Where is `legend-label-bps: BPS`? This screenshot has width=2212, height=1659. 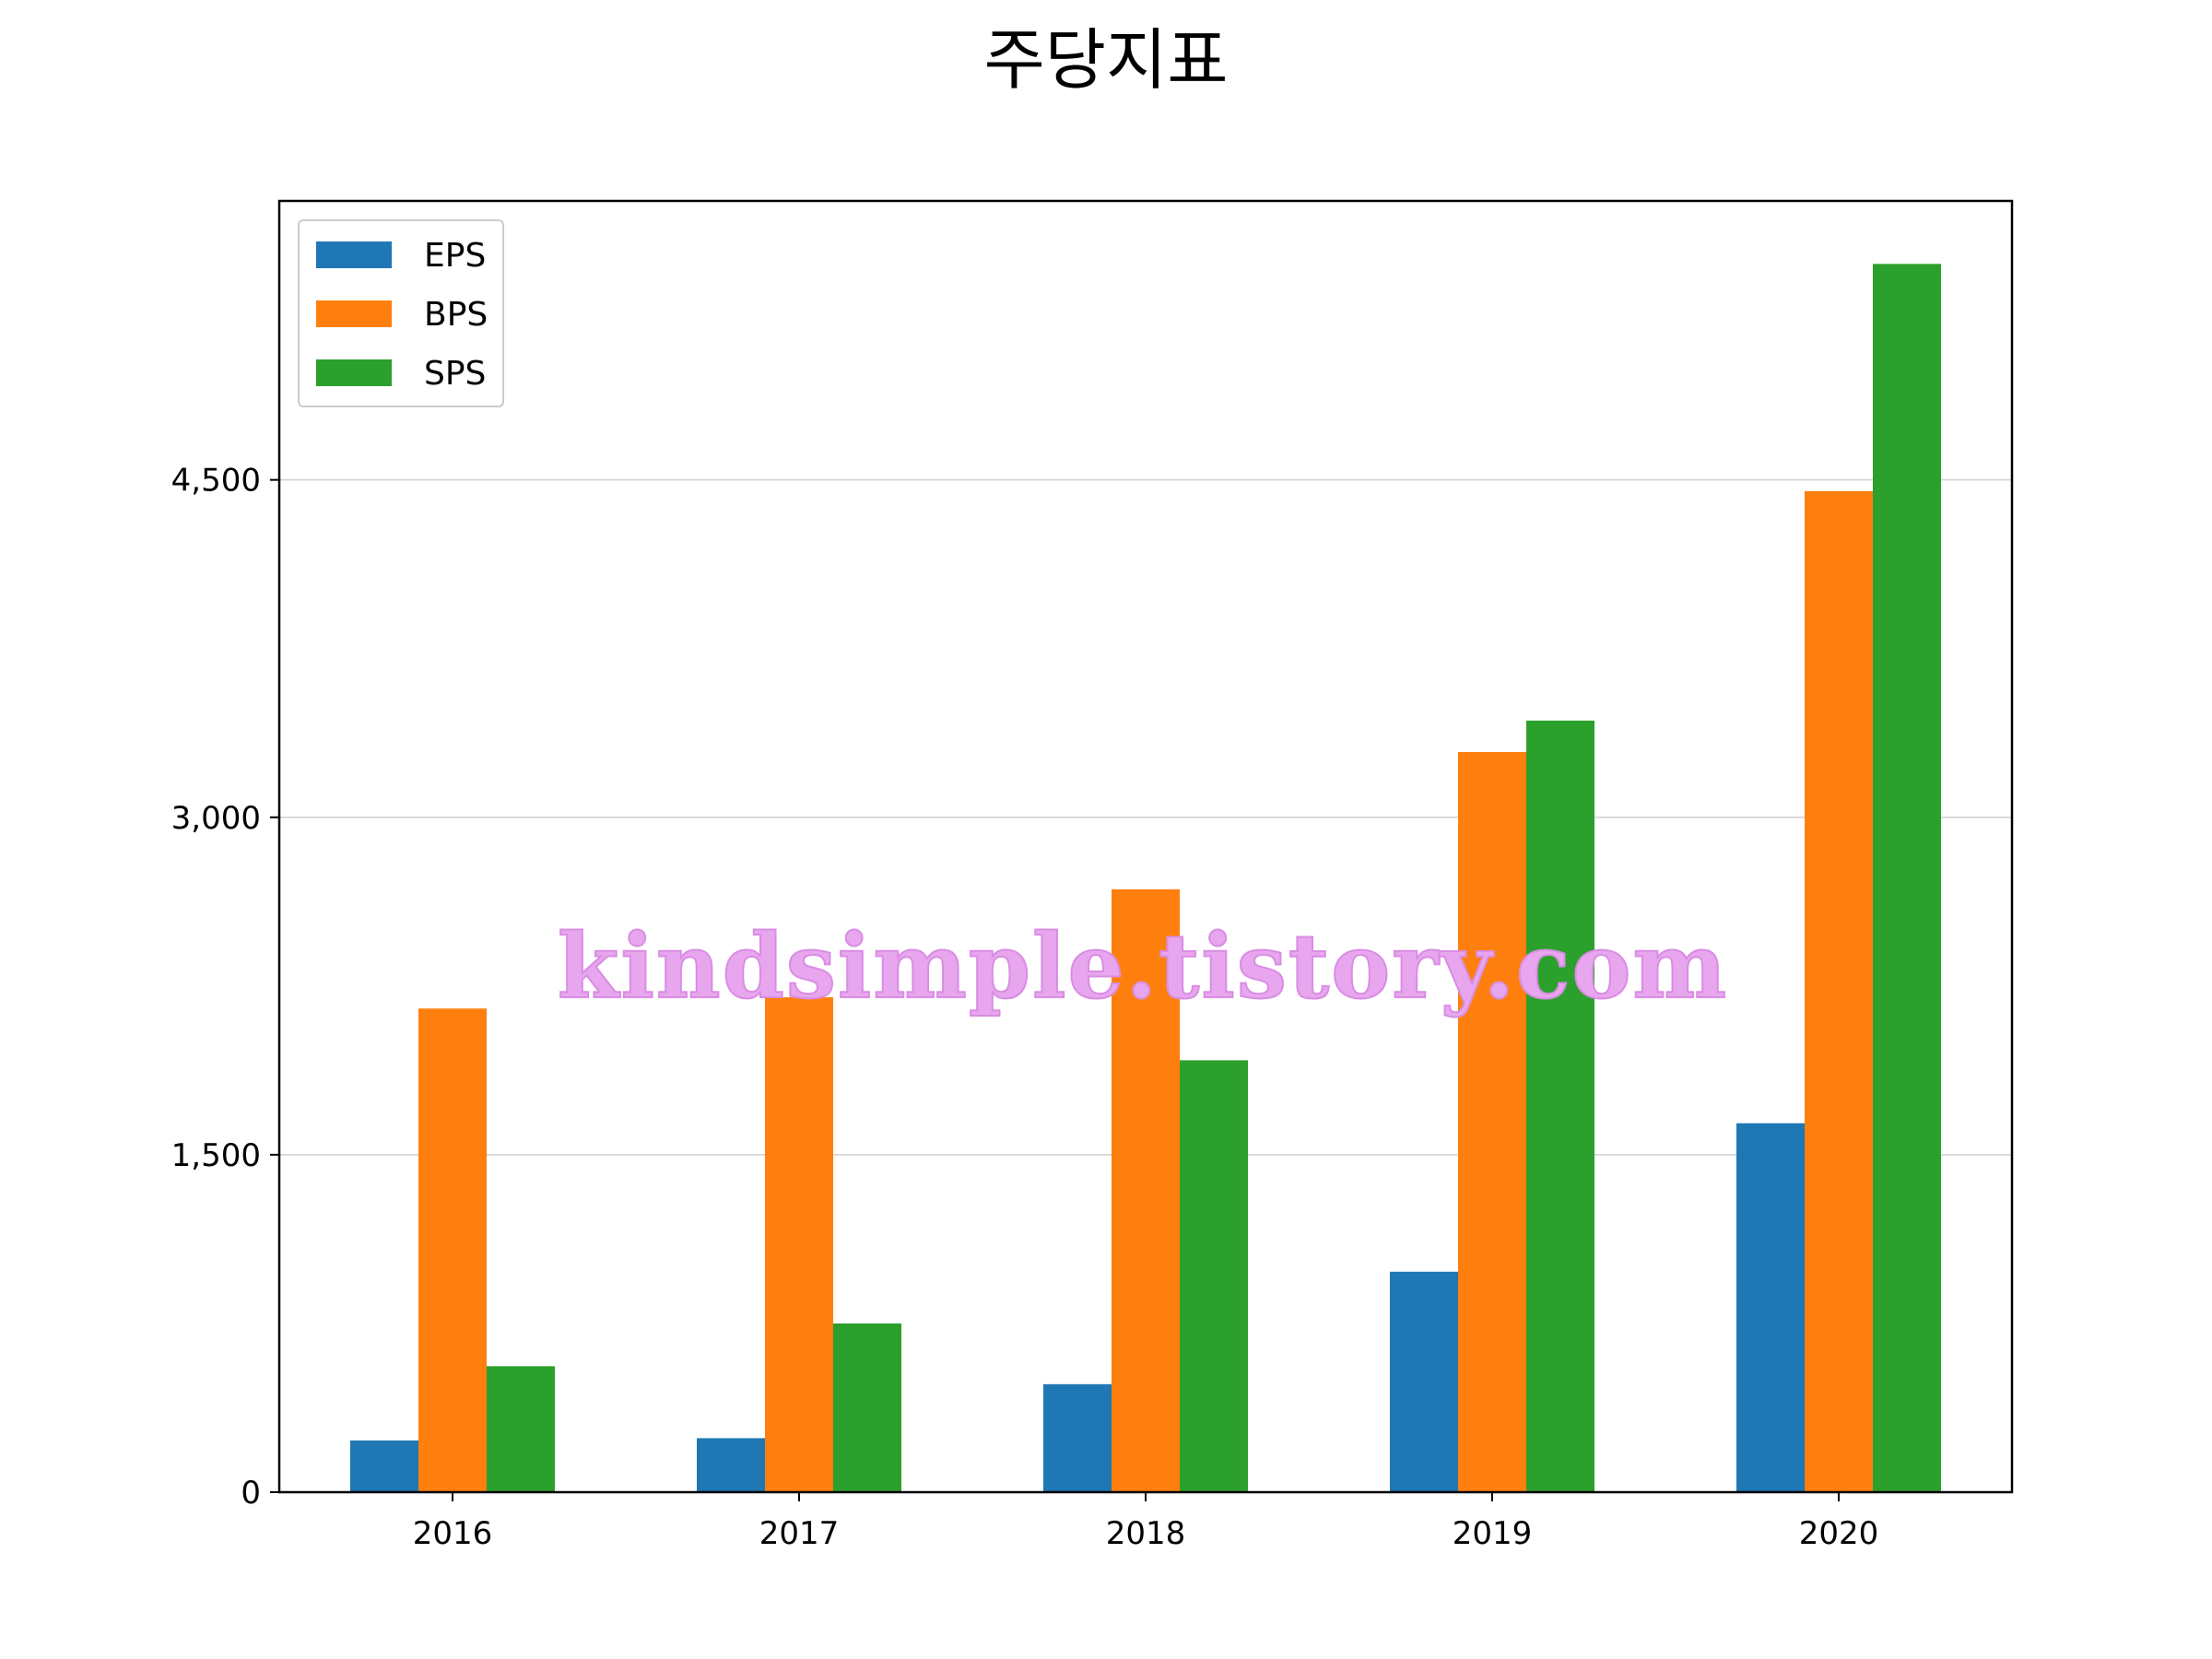
legend-label-bps: BPS is located at coordinates (456, 315).